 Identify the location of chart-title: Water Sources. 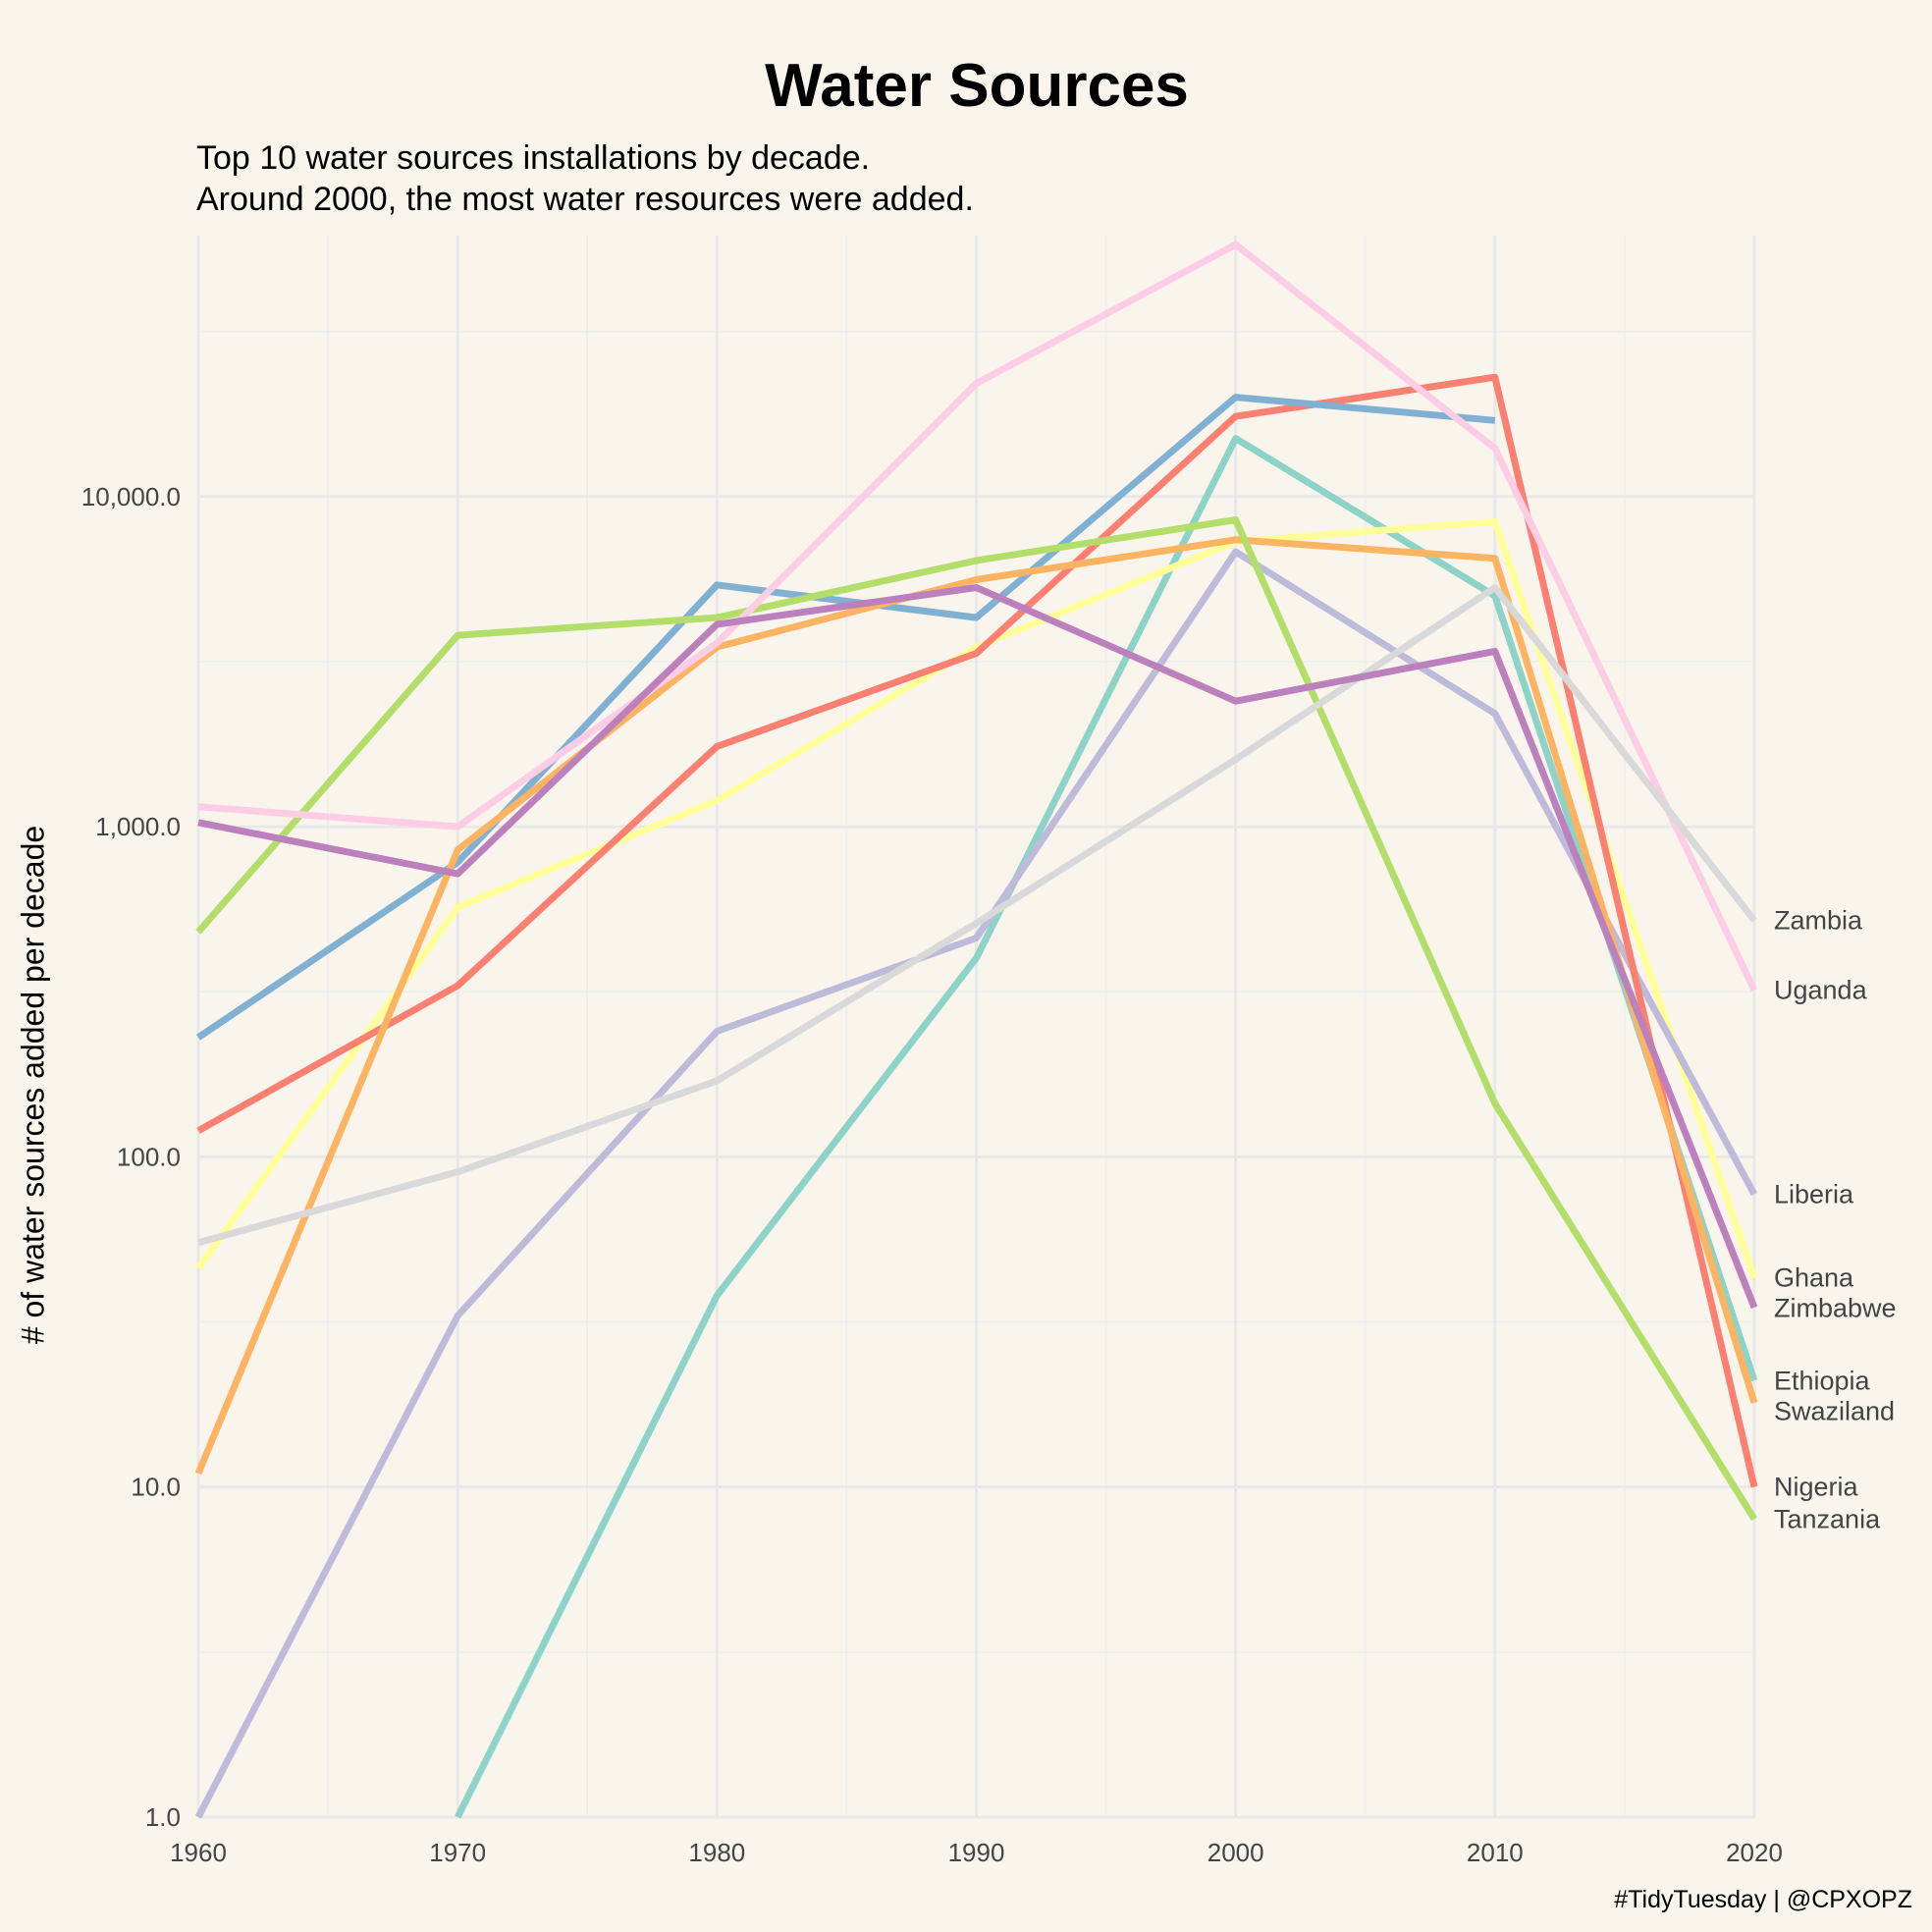
(977, 86).